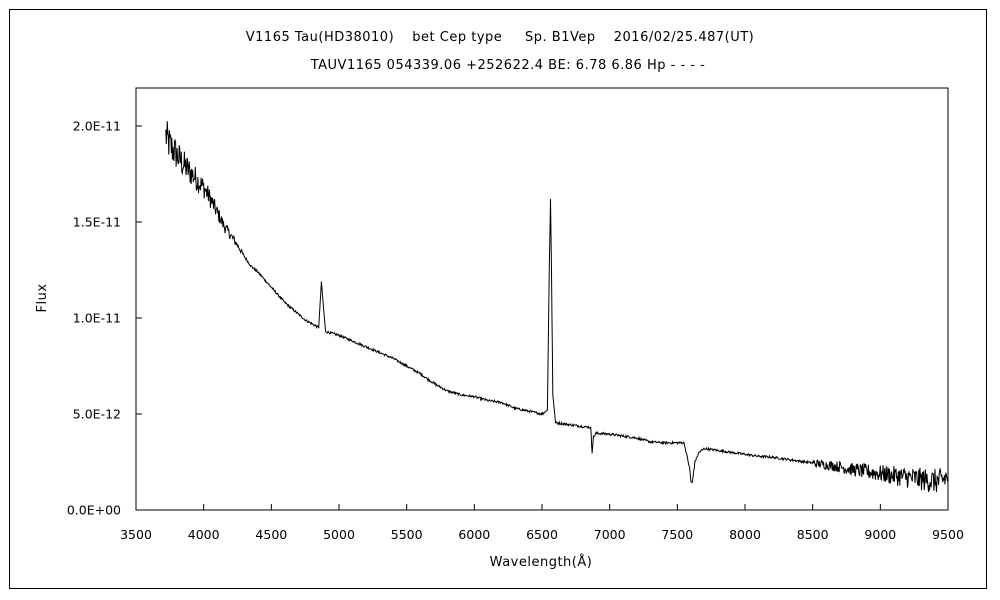 Image resolution: width=1000 pixels, height=600 pixels. What do you see at coordinates (474, 534) in the screenshot?
I see `x-tick-label: 6000` at bounding box center [474, 534].